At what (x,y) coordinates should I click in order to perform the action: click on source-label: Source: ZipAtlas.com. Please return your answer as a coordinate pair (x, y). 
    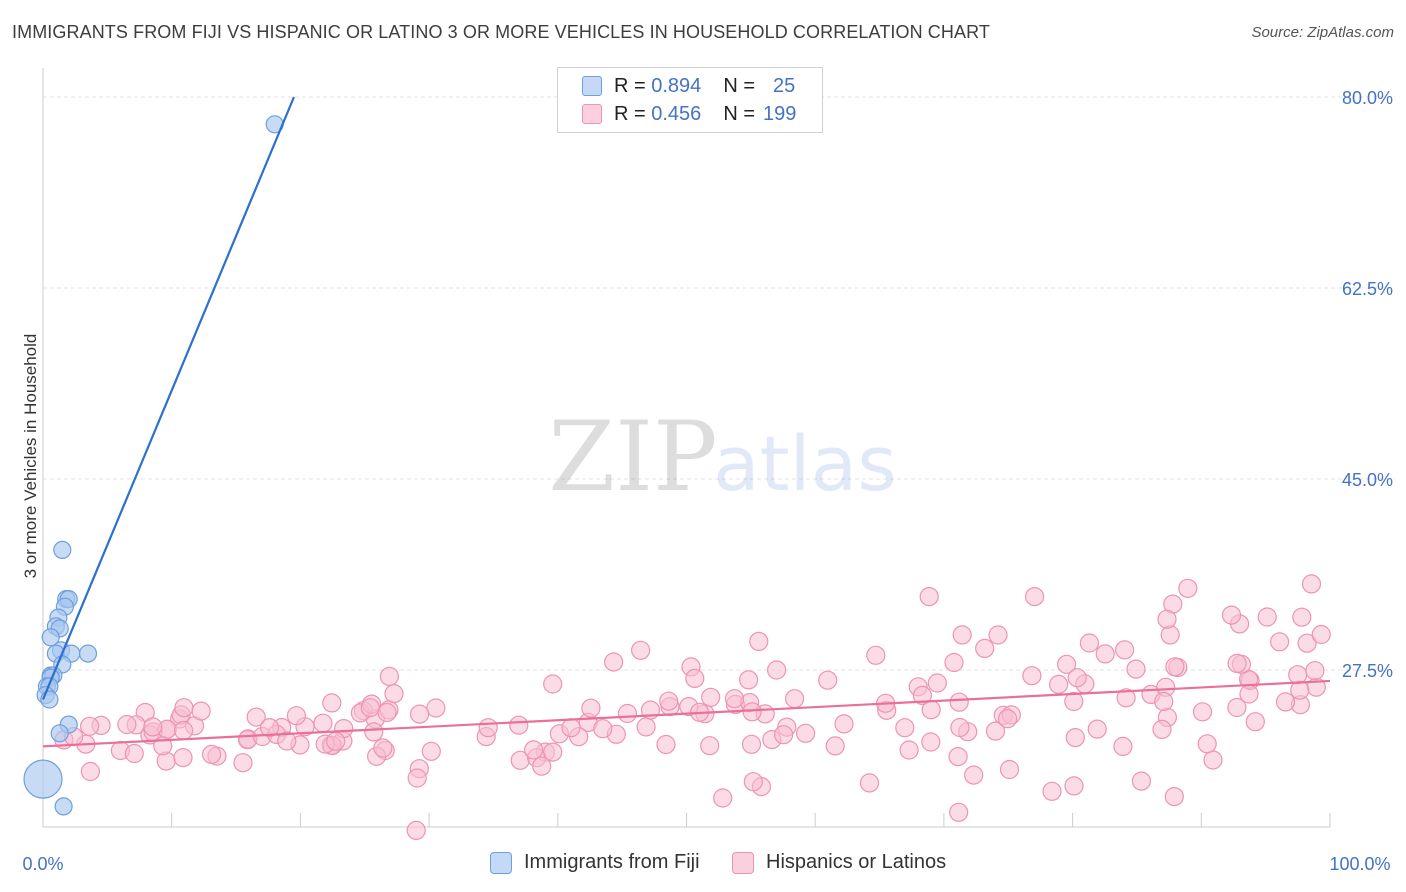
    Looking at the image, I should click on (1322, 32).